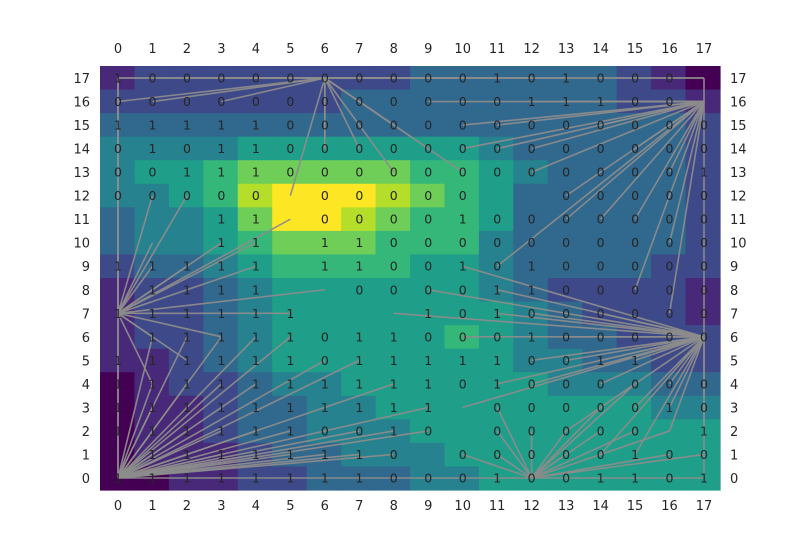 The height and width of the screenshot is (554, 800). I want to click on y-tick-label-right: 16, so click(738, 103).